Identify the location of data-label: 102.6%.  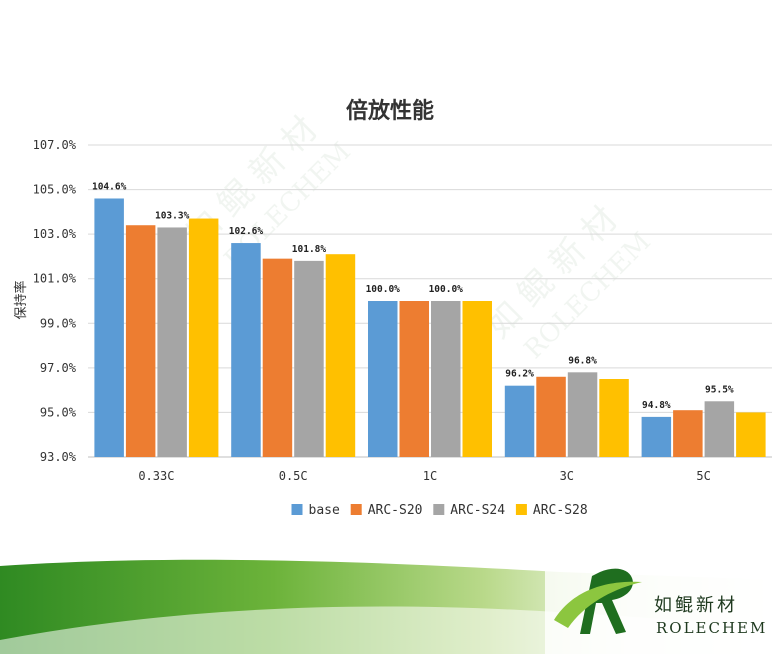
(246, 231).